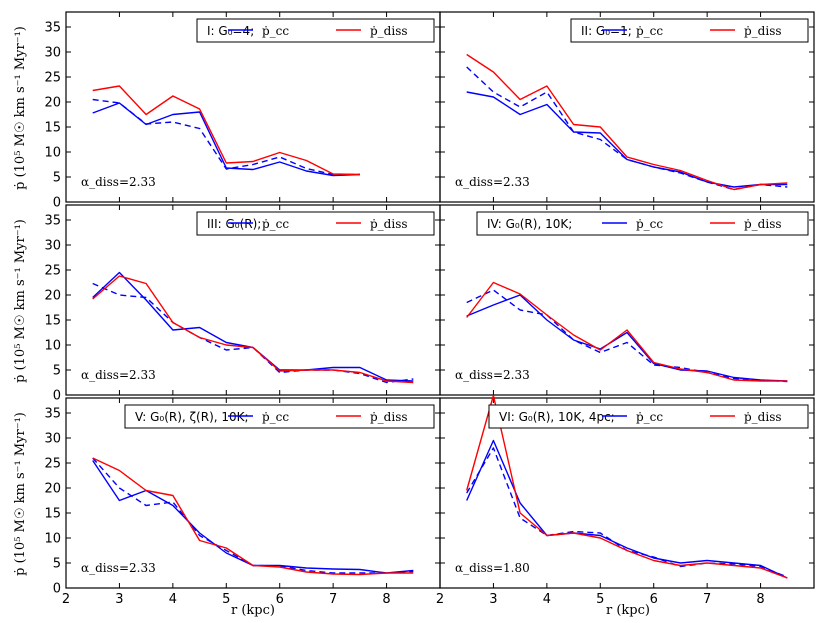 Image resolution: width=830 pixels, height=623 pixels. I want to click on alpha-annotation: α_diss=1.80, so click(492, 568).